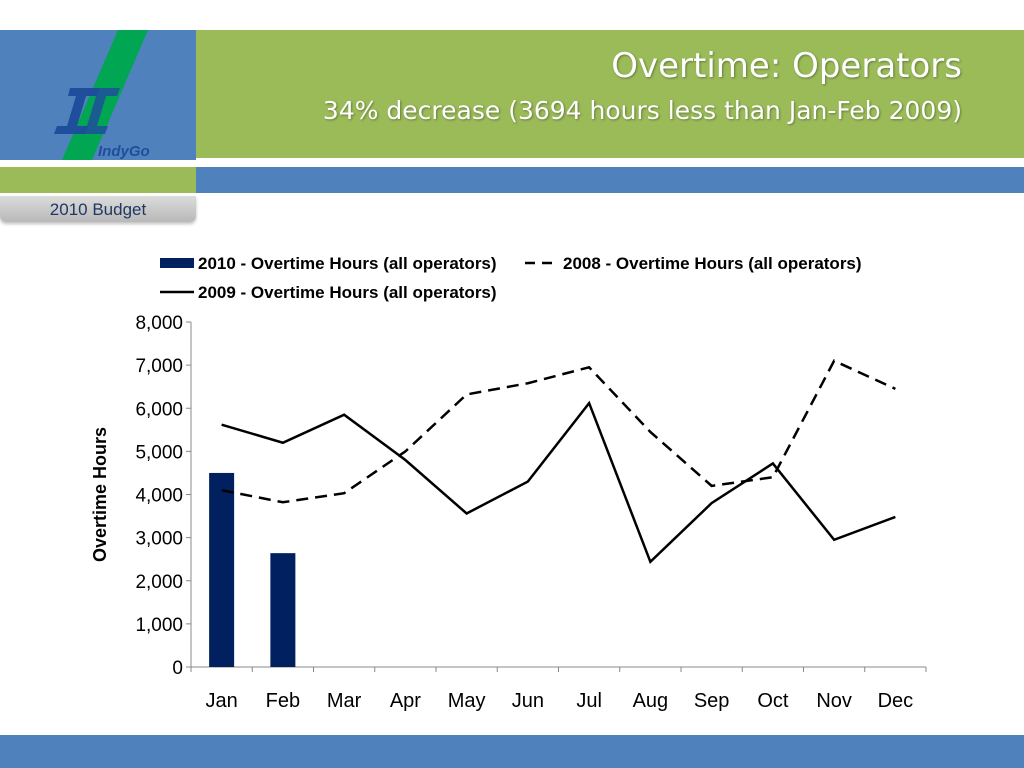  What do you see at coordinates (159, 539) in the screenshot?
I see `y-tick-label: 3,000` at bounding box center [159, 539].